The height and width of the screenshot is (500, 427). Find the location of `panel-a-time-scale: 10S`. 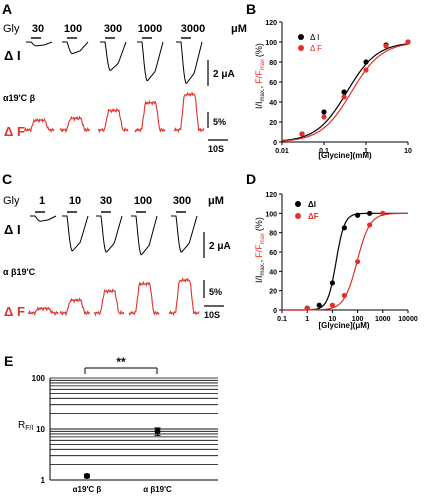

panel-a-time-scale: 10S is located at coordinates (216, 149).